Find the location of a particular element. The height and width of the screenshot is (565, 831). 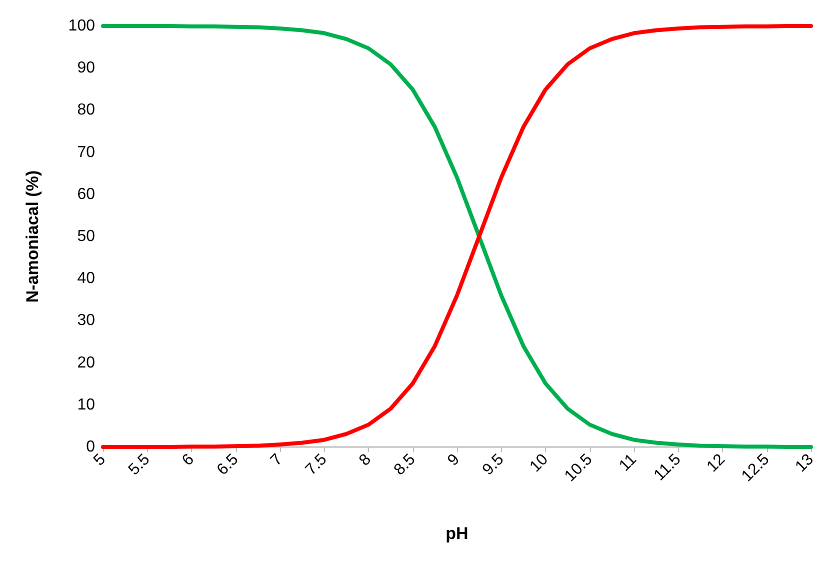

y-tick-label: 80 is located at coordinates (86, 110).